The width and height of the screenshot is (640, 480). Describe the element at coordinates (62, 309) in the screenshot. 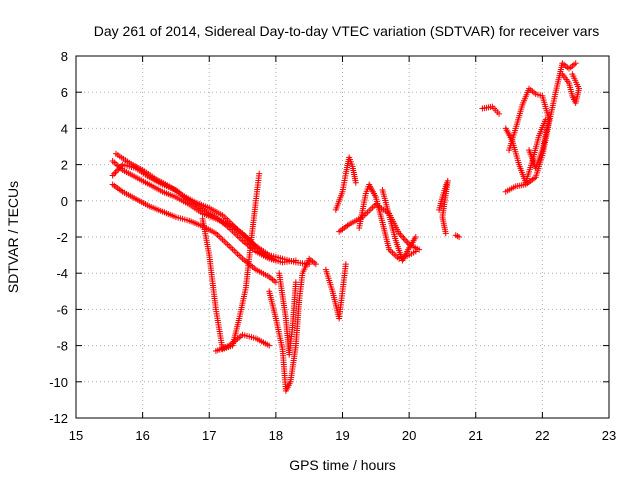

I see `y-tick-label: -6` at that location.